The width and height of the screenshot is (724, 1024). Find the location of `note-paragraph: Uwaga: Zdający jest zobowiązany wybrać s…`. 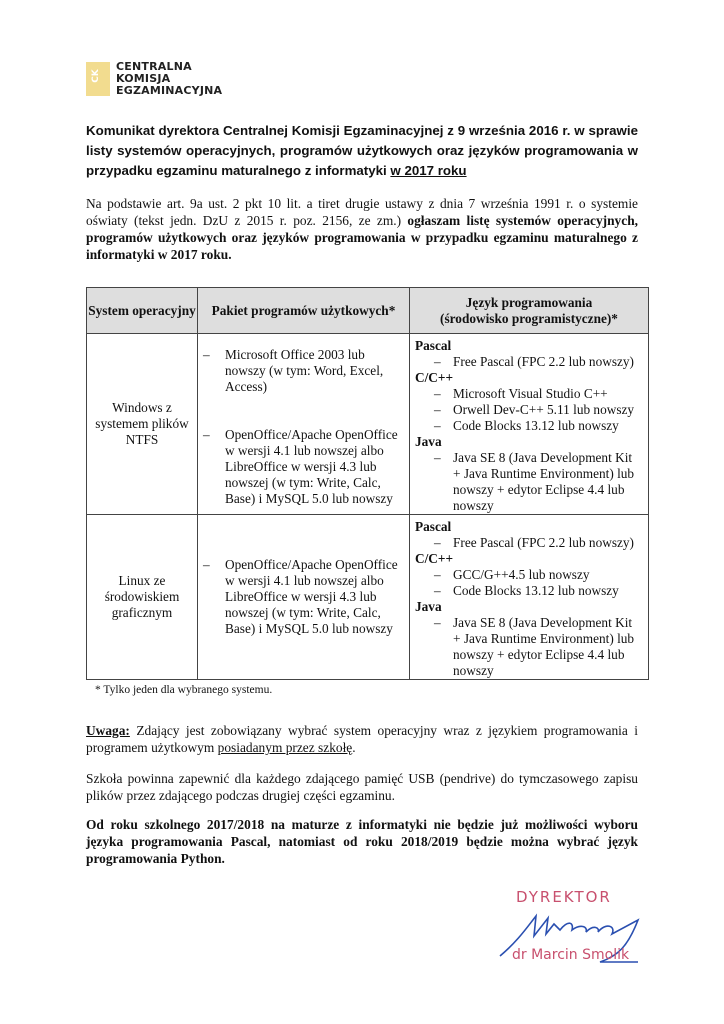

note-paragraph: Uwaga: Zdający jest zobowiązany wybrać s… is located at coordinates (362, 739).